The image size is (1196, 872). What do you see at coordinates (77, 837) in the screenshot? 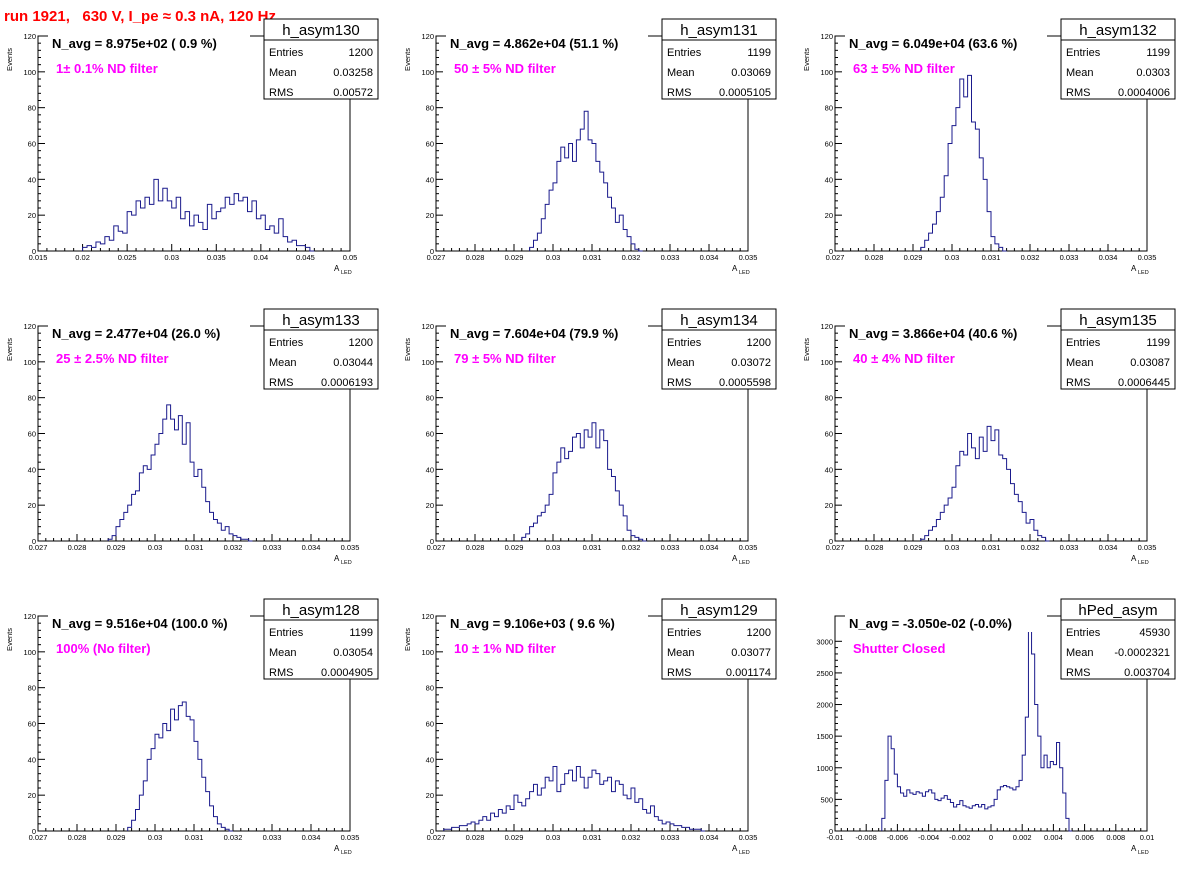
I see `x-tick-label: 0.028` at bounding box center [77, 837].